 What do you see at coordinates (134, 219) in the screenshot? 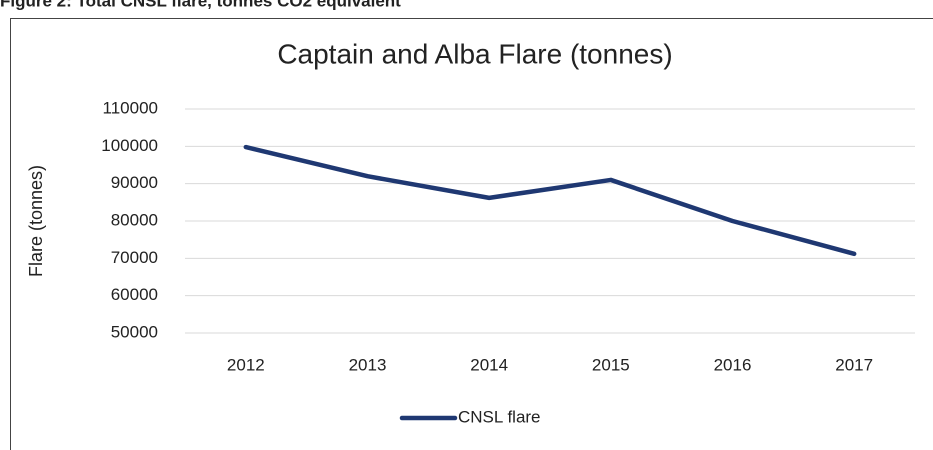
I see `y-tick-label: 80000` at bounding box center [134, 219].